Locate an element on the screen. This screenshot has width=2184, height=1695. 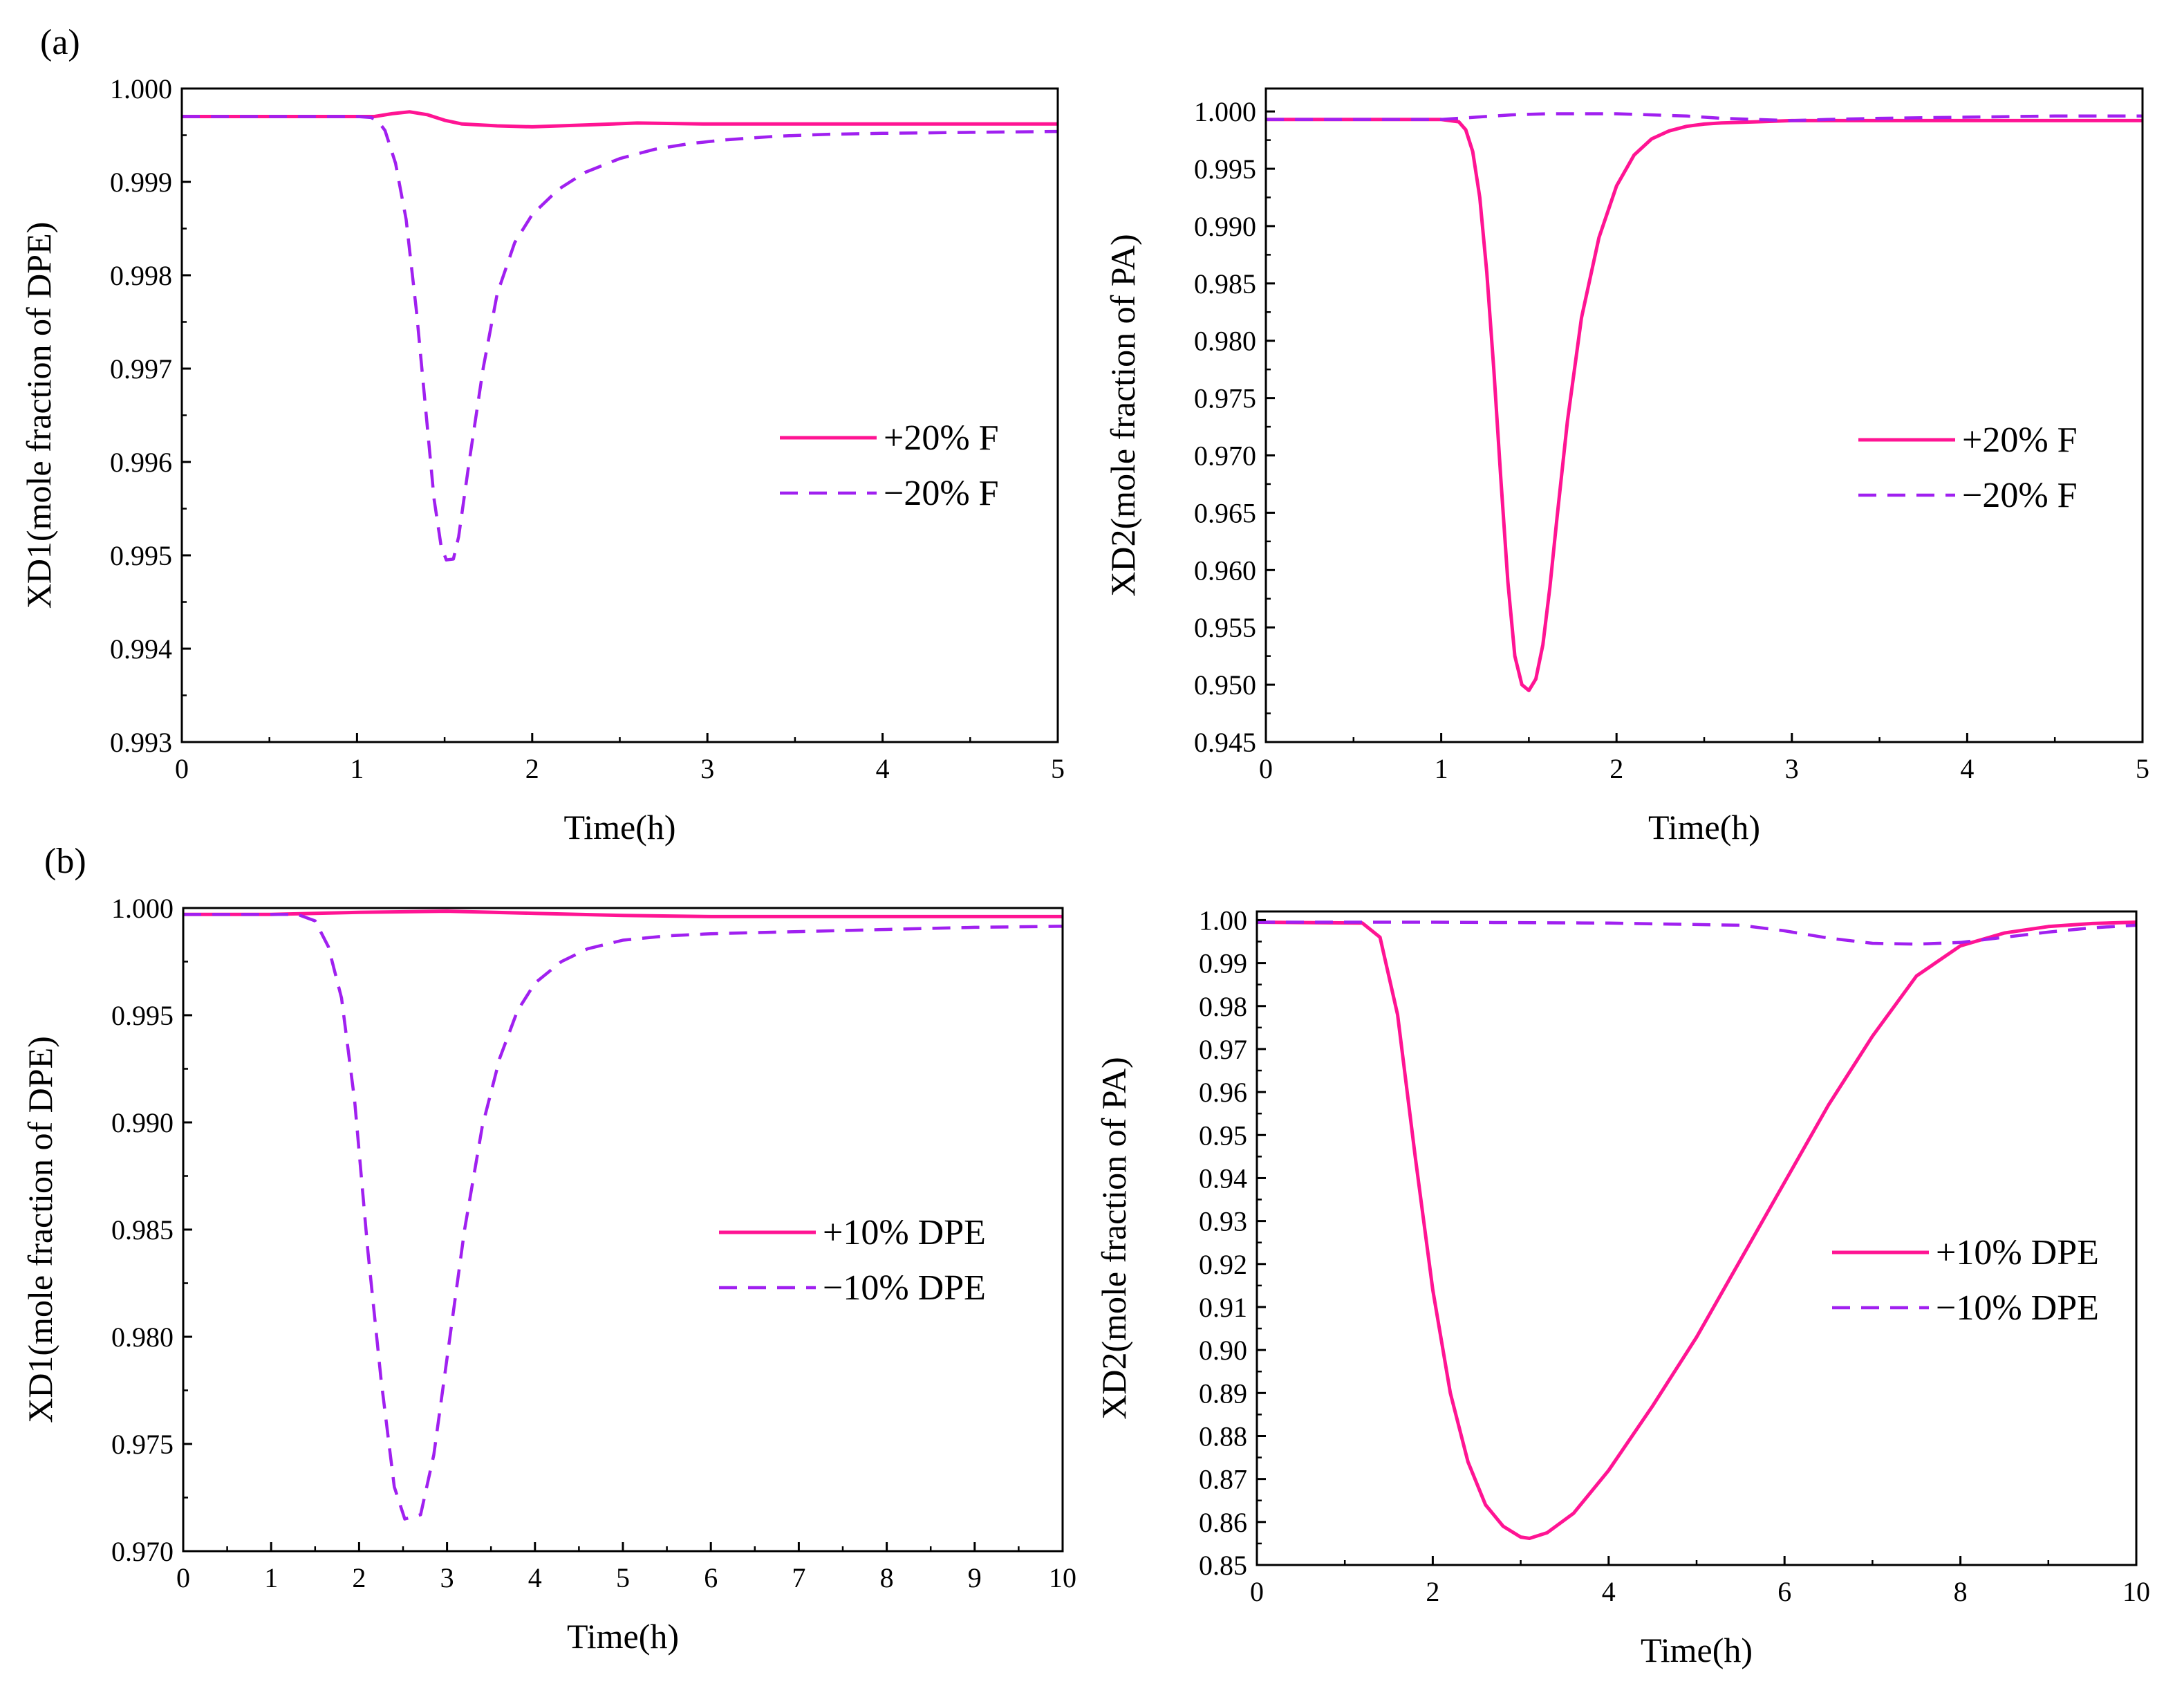
y-tick-label: 1.00 is located at coordinates (1223, 920).